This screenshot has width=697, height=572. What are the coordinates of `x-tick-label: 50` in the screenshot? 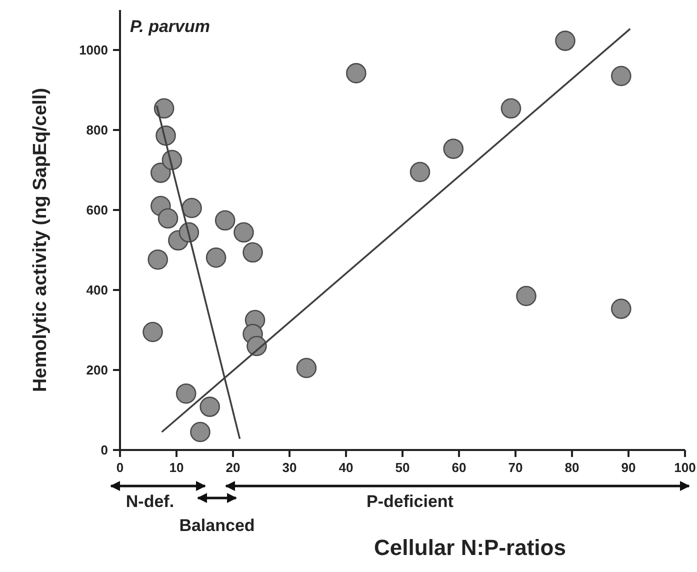 It's located at (402, 467).